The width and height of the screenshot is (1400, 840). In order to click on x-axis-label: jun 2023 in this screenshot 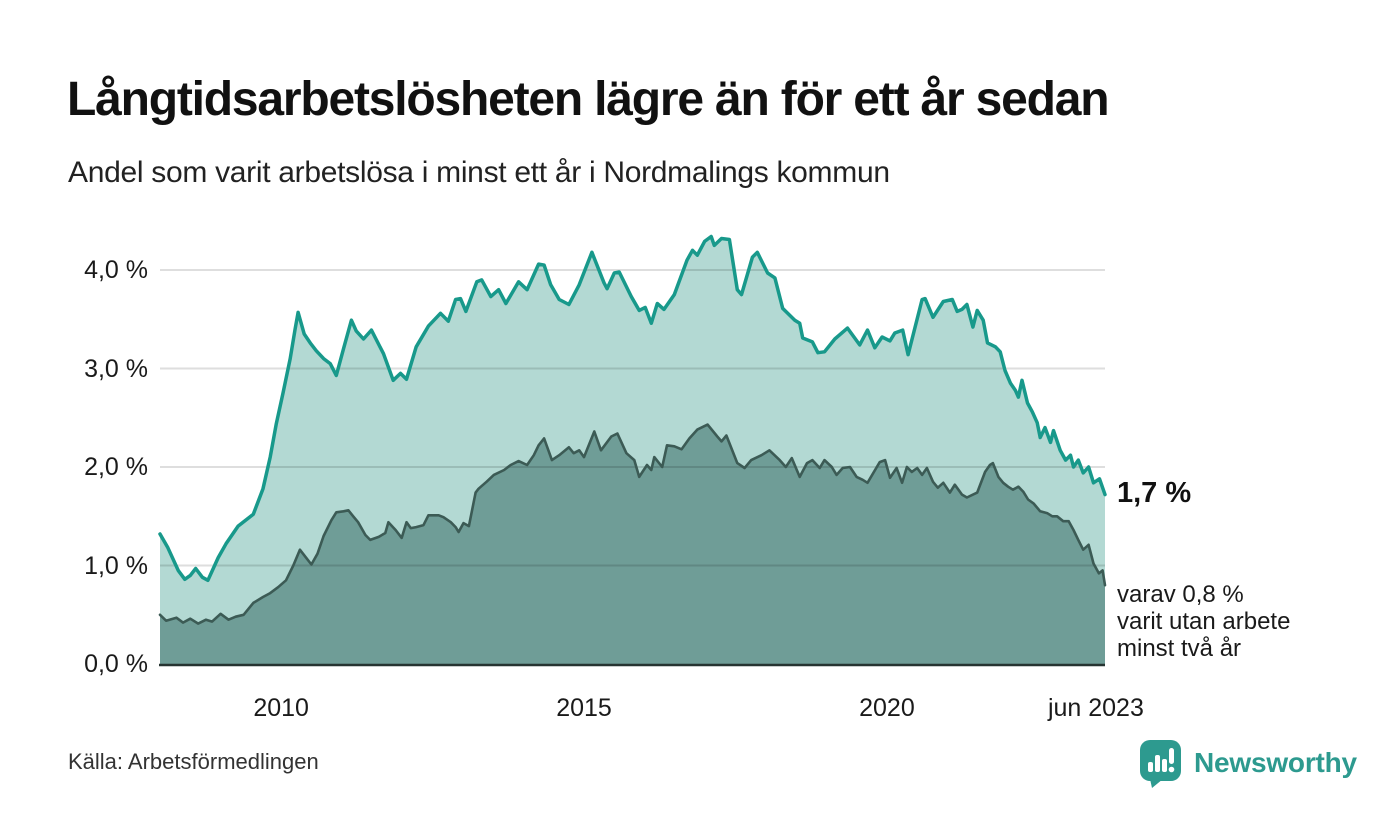, I will do `click(1095, 708)`.